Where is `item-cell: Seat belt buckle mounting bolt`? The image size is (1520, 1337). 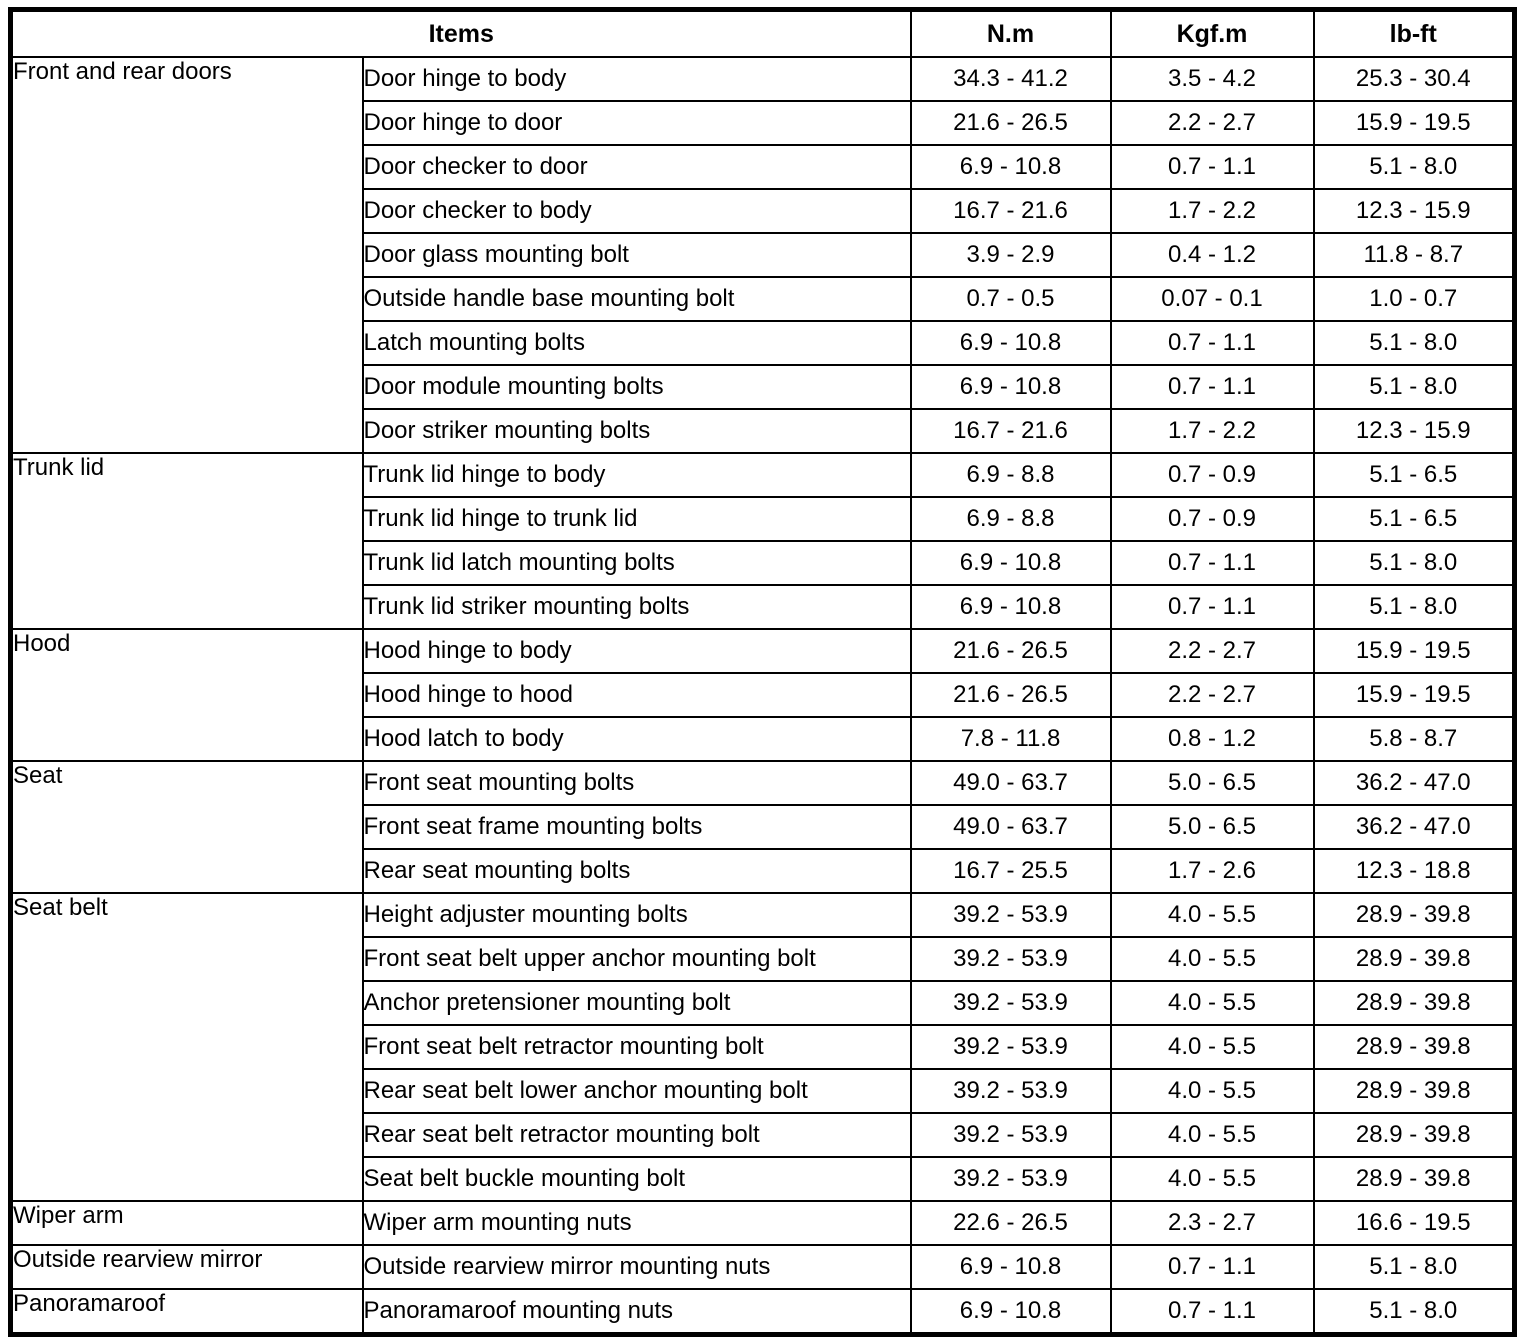
item-cell: Seat belt buckle mounting bolt is located at coordinates (636, 1179).